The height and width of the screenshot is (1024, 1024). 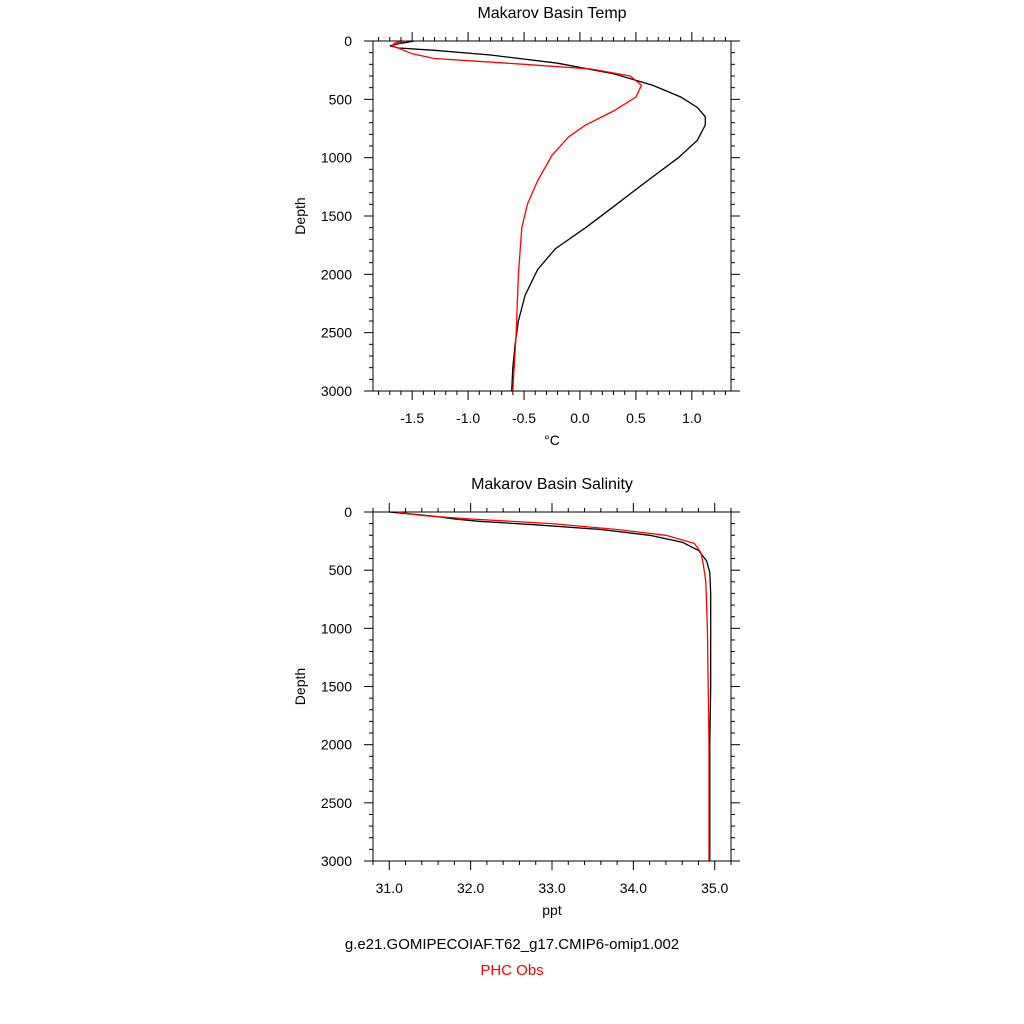 What do you see at coordinates (412, 418) in the screenshot?
I see `x-tick-label: -1.5` at bounding box center [412, 418].